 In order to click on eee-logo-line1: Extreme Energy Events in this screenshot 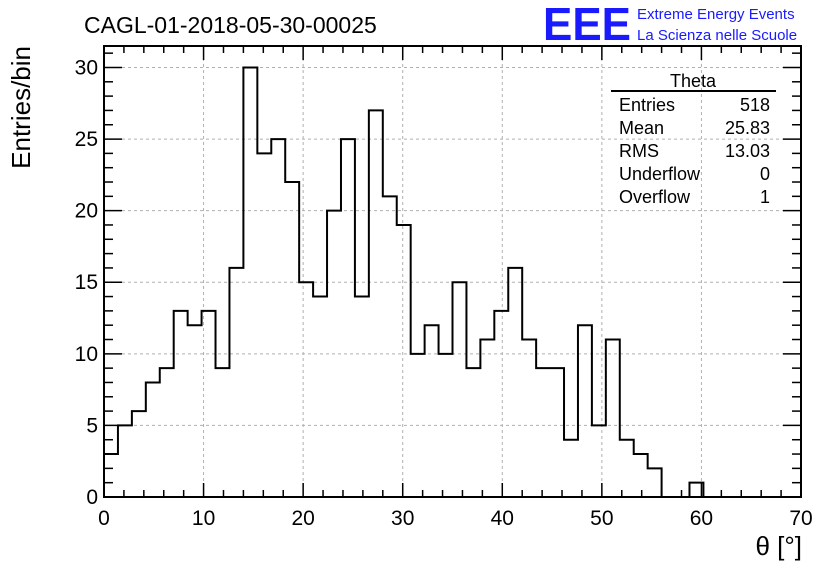, I will do `click(716, 14)`.